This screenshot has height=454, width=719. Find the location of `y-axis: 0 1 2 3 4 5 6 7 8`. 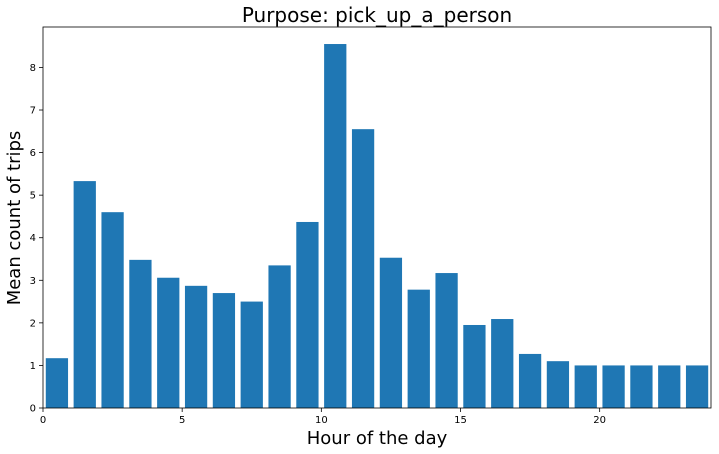

y-axis: 0 1 2 3 4 5 6 7 8 is located at coordinates (36, 239).